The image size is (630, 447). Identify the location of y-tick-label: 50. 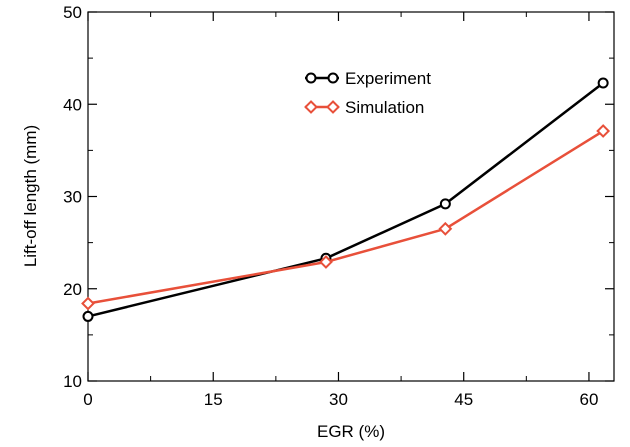
(72, 12).